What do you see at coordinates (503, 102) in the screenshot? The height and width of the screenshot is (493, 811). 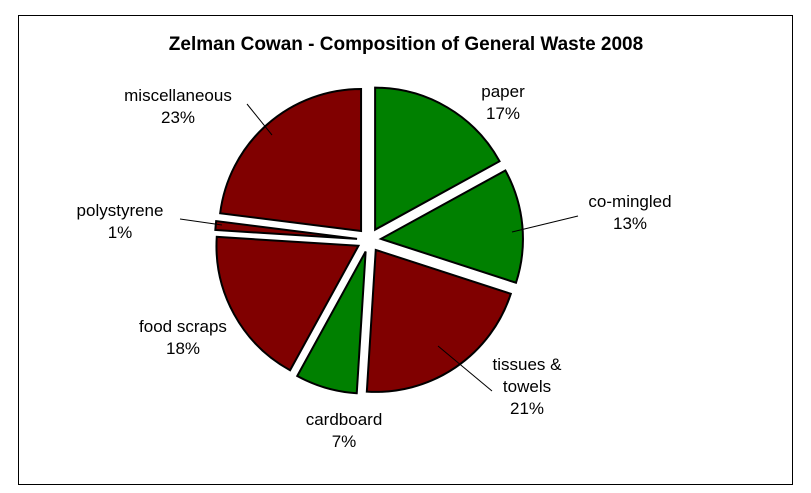 I see `slice-label: paper 17%` at bounding box center [503, 102].